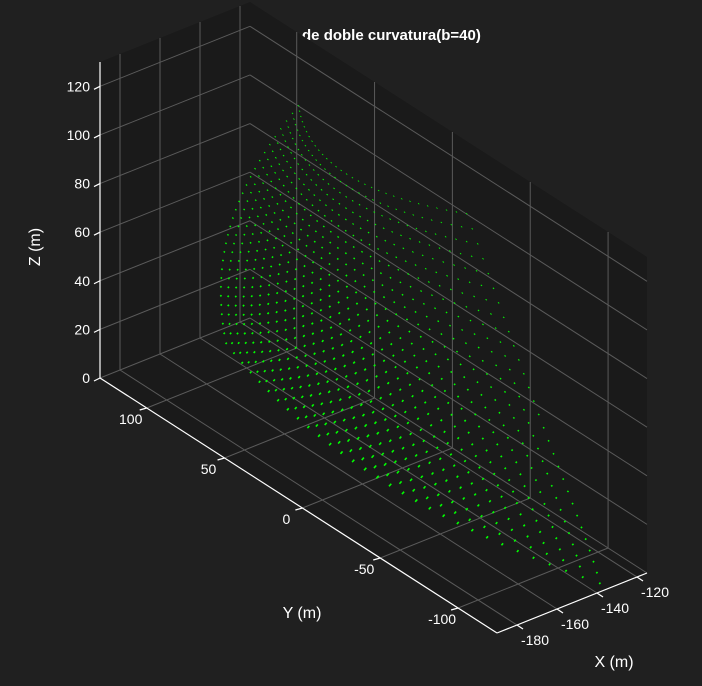 This screenshot has width=702, height=686. Describe the element at coordinates (377, 559) in the screenshot. I see `y-tick-mark` at that location.